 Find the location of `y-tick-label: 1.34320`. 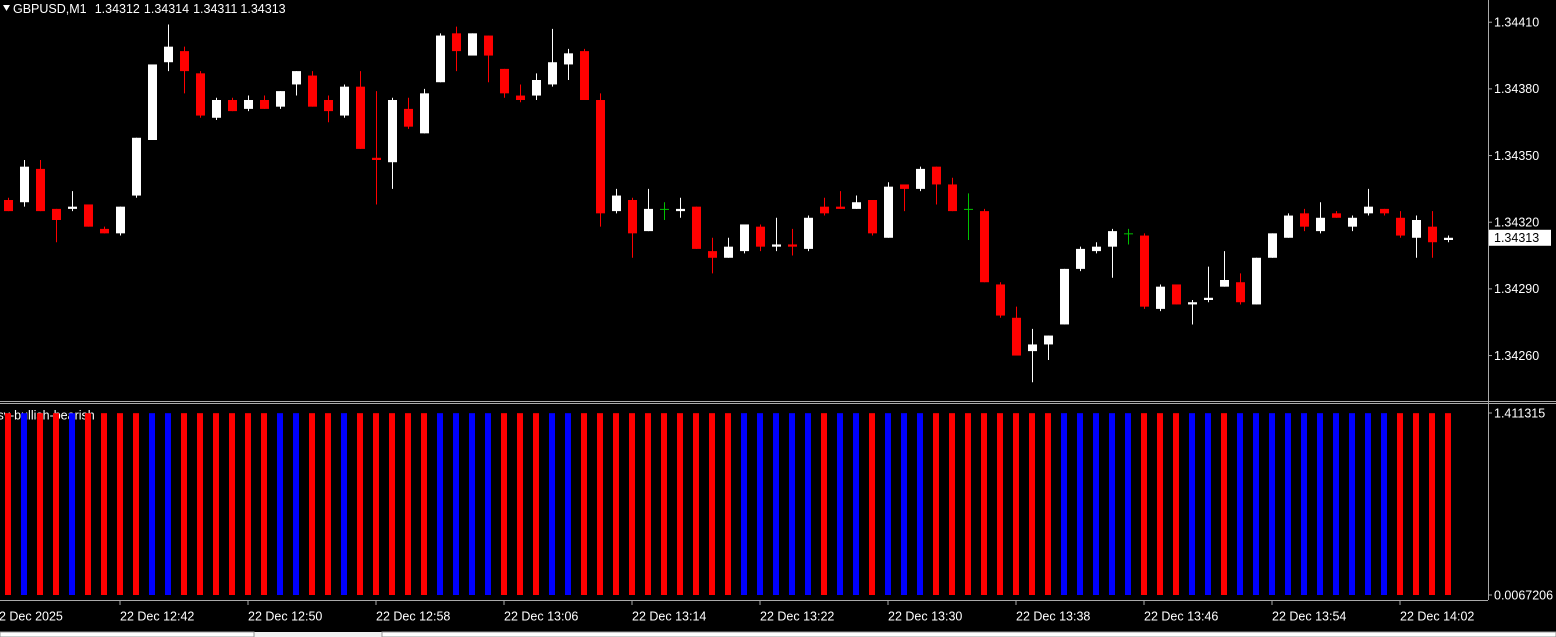

y-tick-label: 1.34320 is located at coordinates (1516, 223).